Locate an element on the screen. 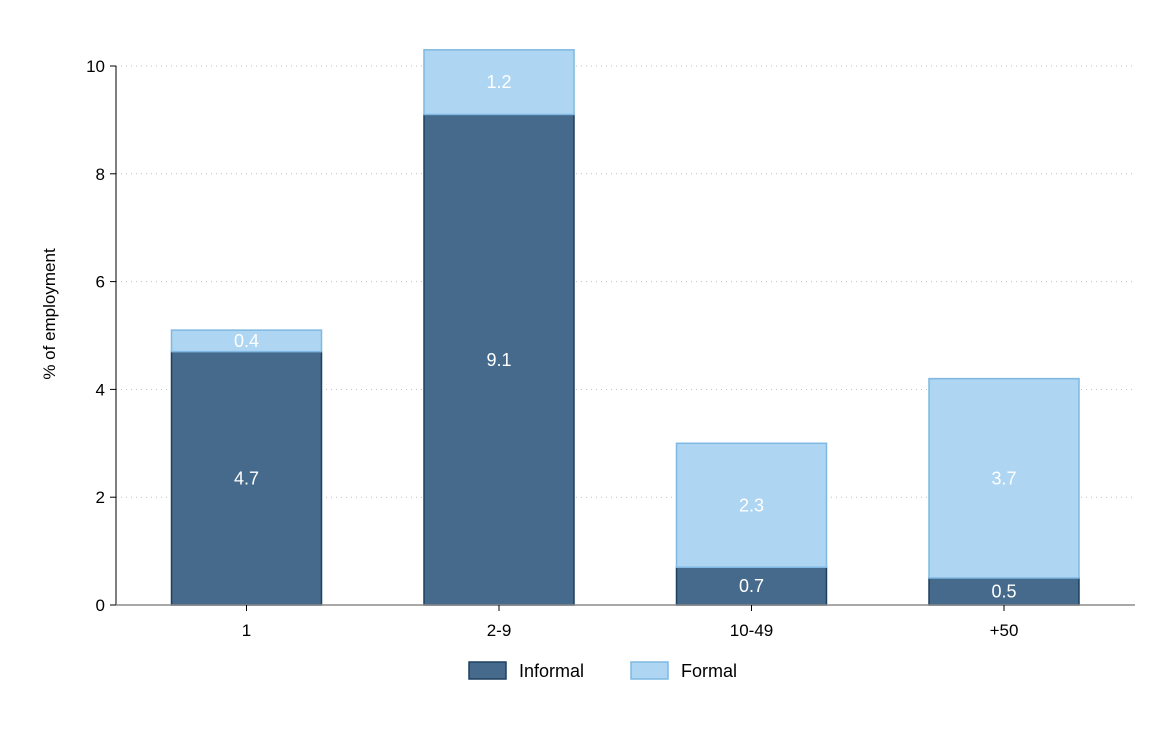  data-label-informal-2-9: 9.1 is located at coordinates (498, 360).